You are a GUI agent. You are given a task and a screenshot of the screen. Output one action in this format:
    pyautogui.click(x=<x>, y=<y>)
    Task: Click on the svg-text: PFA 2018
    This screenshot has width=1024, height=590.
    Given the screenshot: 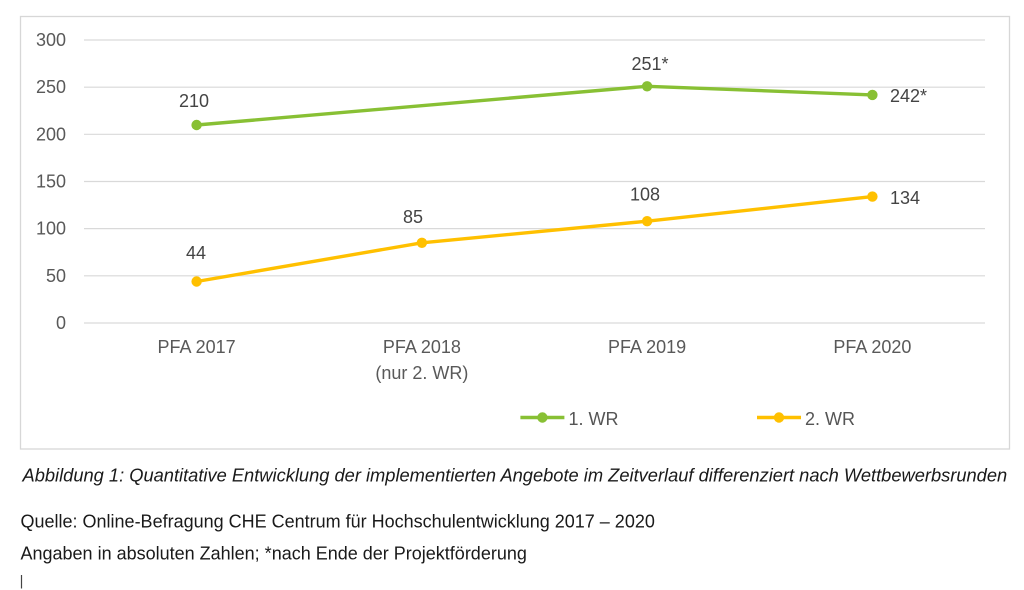 What is the action you would take?
    pyautogui.click(x=422, y=347)
    